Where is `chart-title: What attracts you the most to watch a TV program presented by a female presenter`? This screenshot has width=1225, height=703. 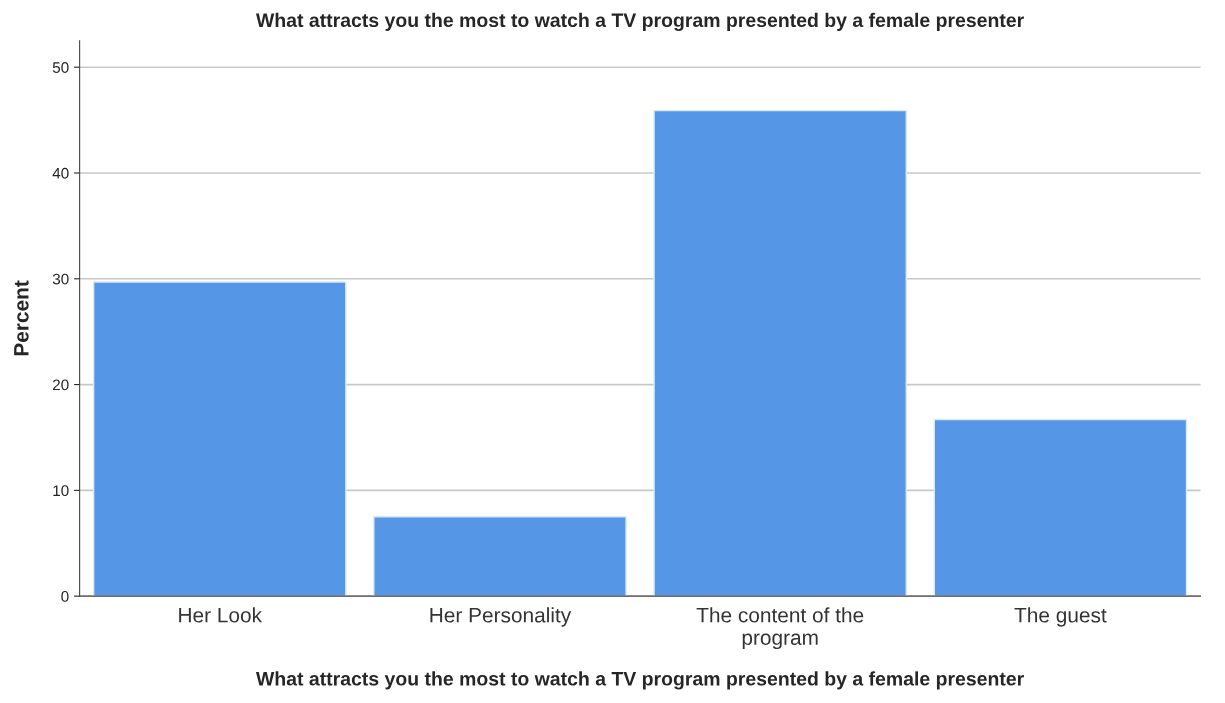 chart-title: What attracts you the most to watch a TV program presented by a female presenter is located at coordinates (639, 21).